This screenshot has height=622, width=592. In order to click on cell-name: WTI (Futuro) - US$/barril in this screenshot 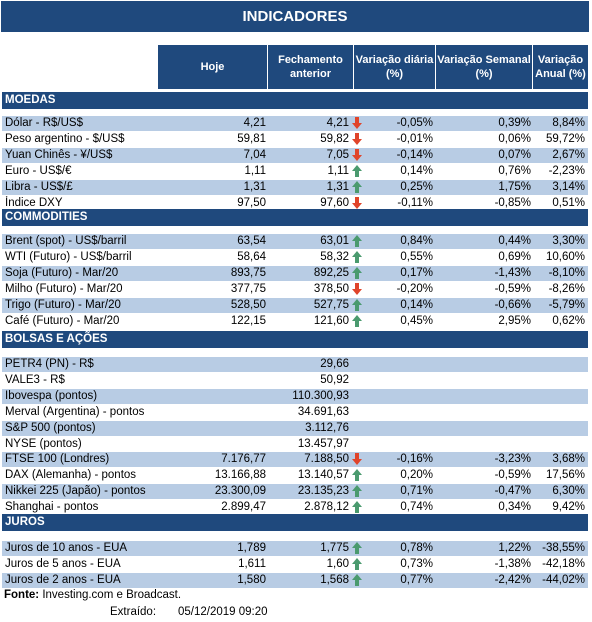, I will do `click(68, 256)`.